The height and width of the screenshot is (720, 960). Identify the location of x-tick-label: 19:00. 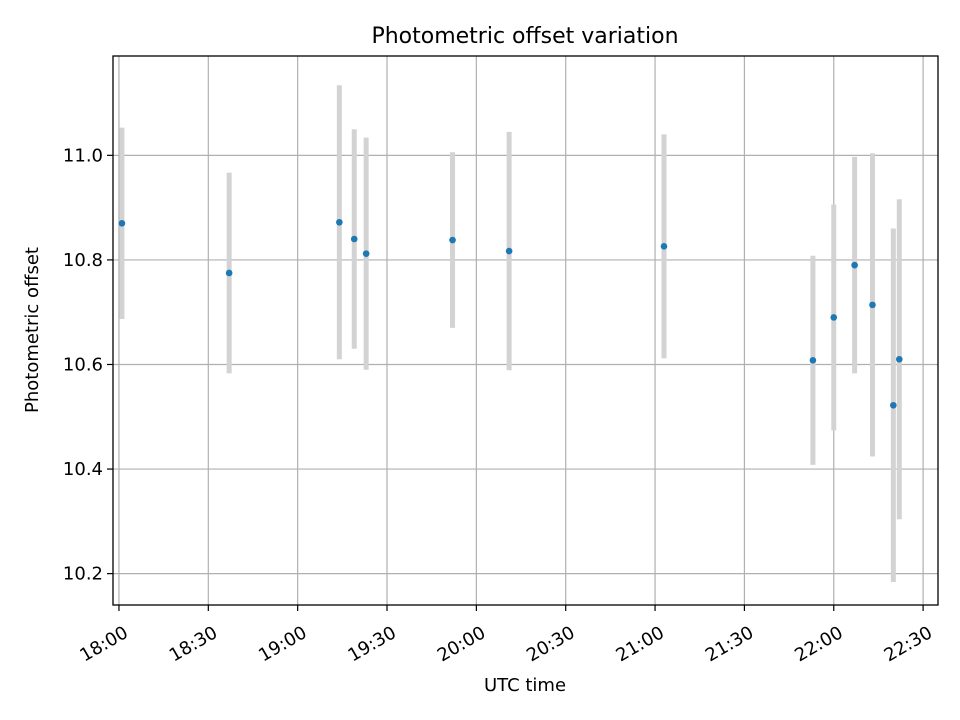
(282, 644).